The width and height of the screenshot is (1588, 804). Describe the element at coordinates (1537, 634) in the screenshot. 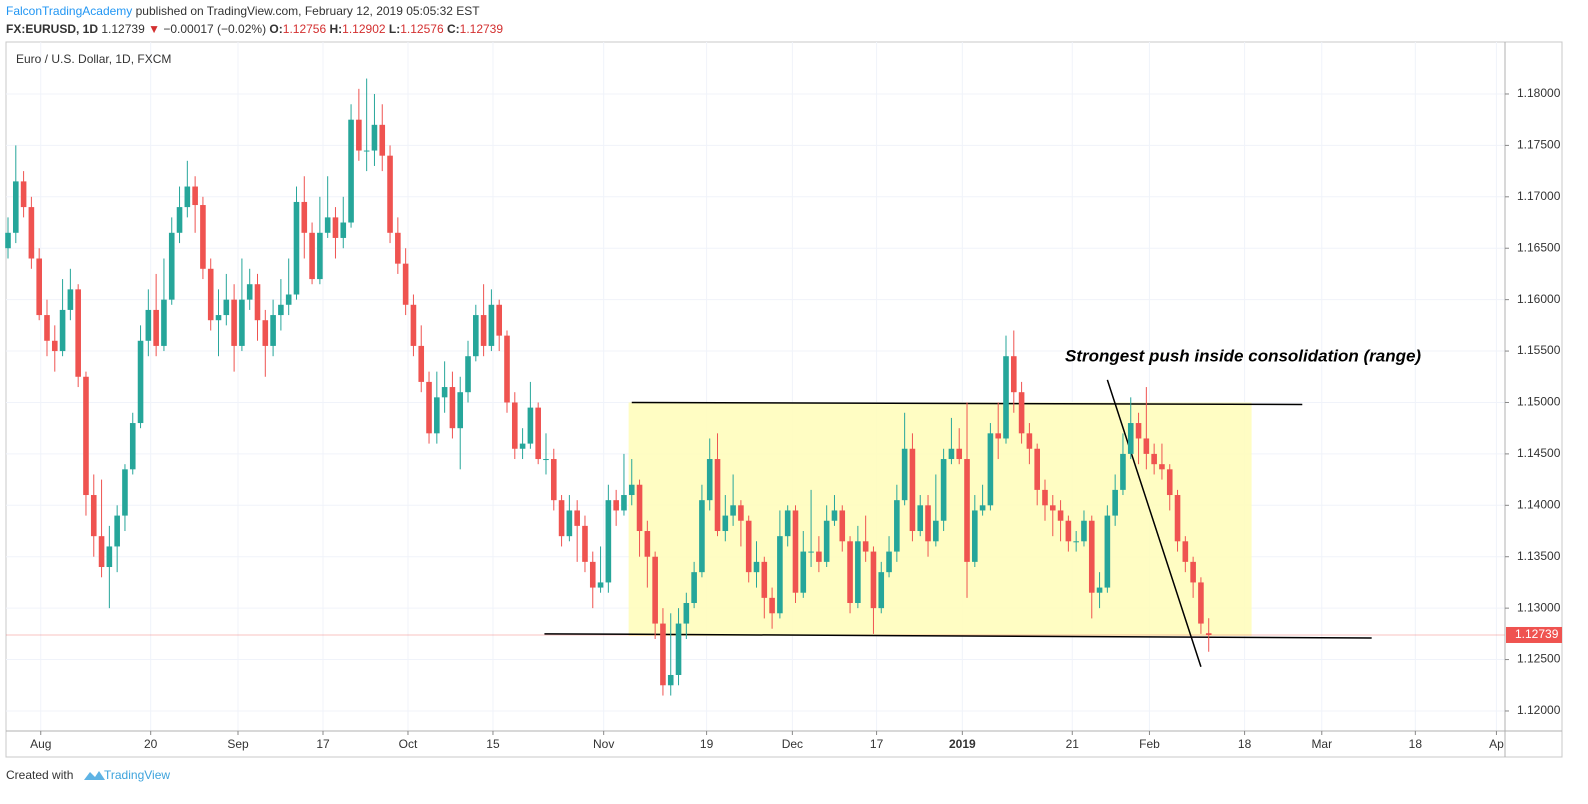

I see `last-price-label: 1.12739` at that location.